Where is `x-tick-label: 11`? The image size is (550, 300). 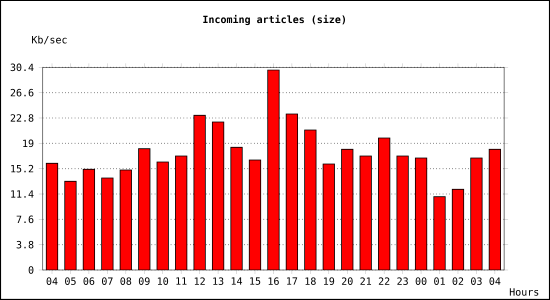
x-tick-label: 11 is located at coordinates (181, 281).